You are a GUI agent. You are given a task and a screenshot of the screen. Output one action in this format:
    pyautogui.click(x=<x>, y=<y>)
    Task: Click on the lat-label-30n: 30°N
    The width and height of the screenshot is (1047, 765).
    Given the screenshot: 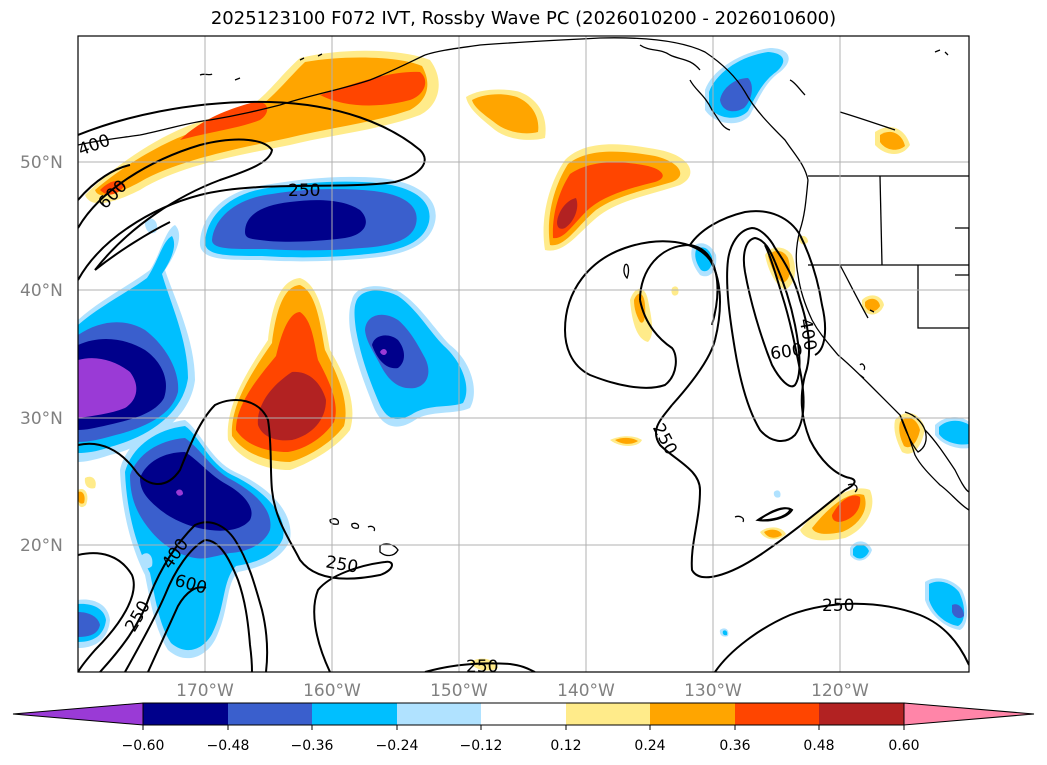 What is the action you would take?
    pyautogui.click(x=41, y=419)
    